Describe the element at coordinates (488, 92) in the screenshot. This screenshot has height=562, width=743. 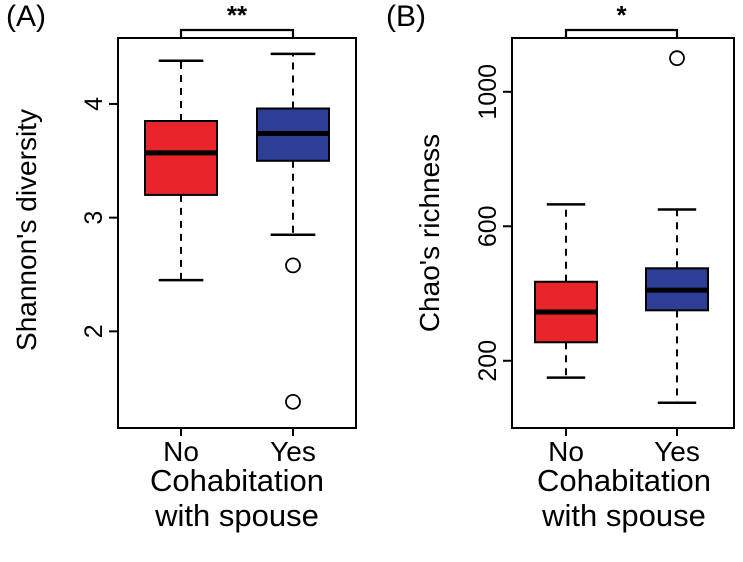
I see `y-tick-label: 1000` at that location.